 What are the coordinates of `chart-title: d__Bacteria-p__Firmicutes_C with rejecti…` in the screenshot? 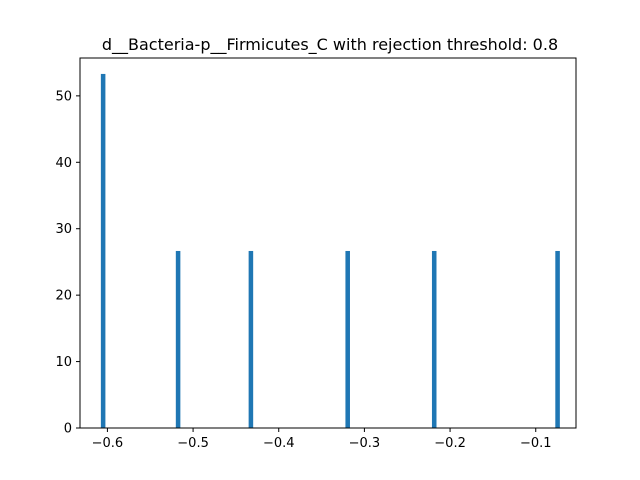 It's located at (330, 45).